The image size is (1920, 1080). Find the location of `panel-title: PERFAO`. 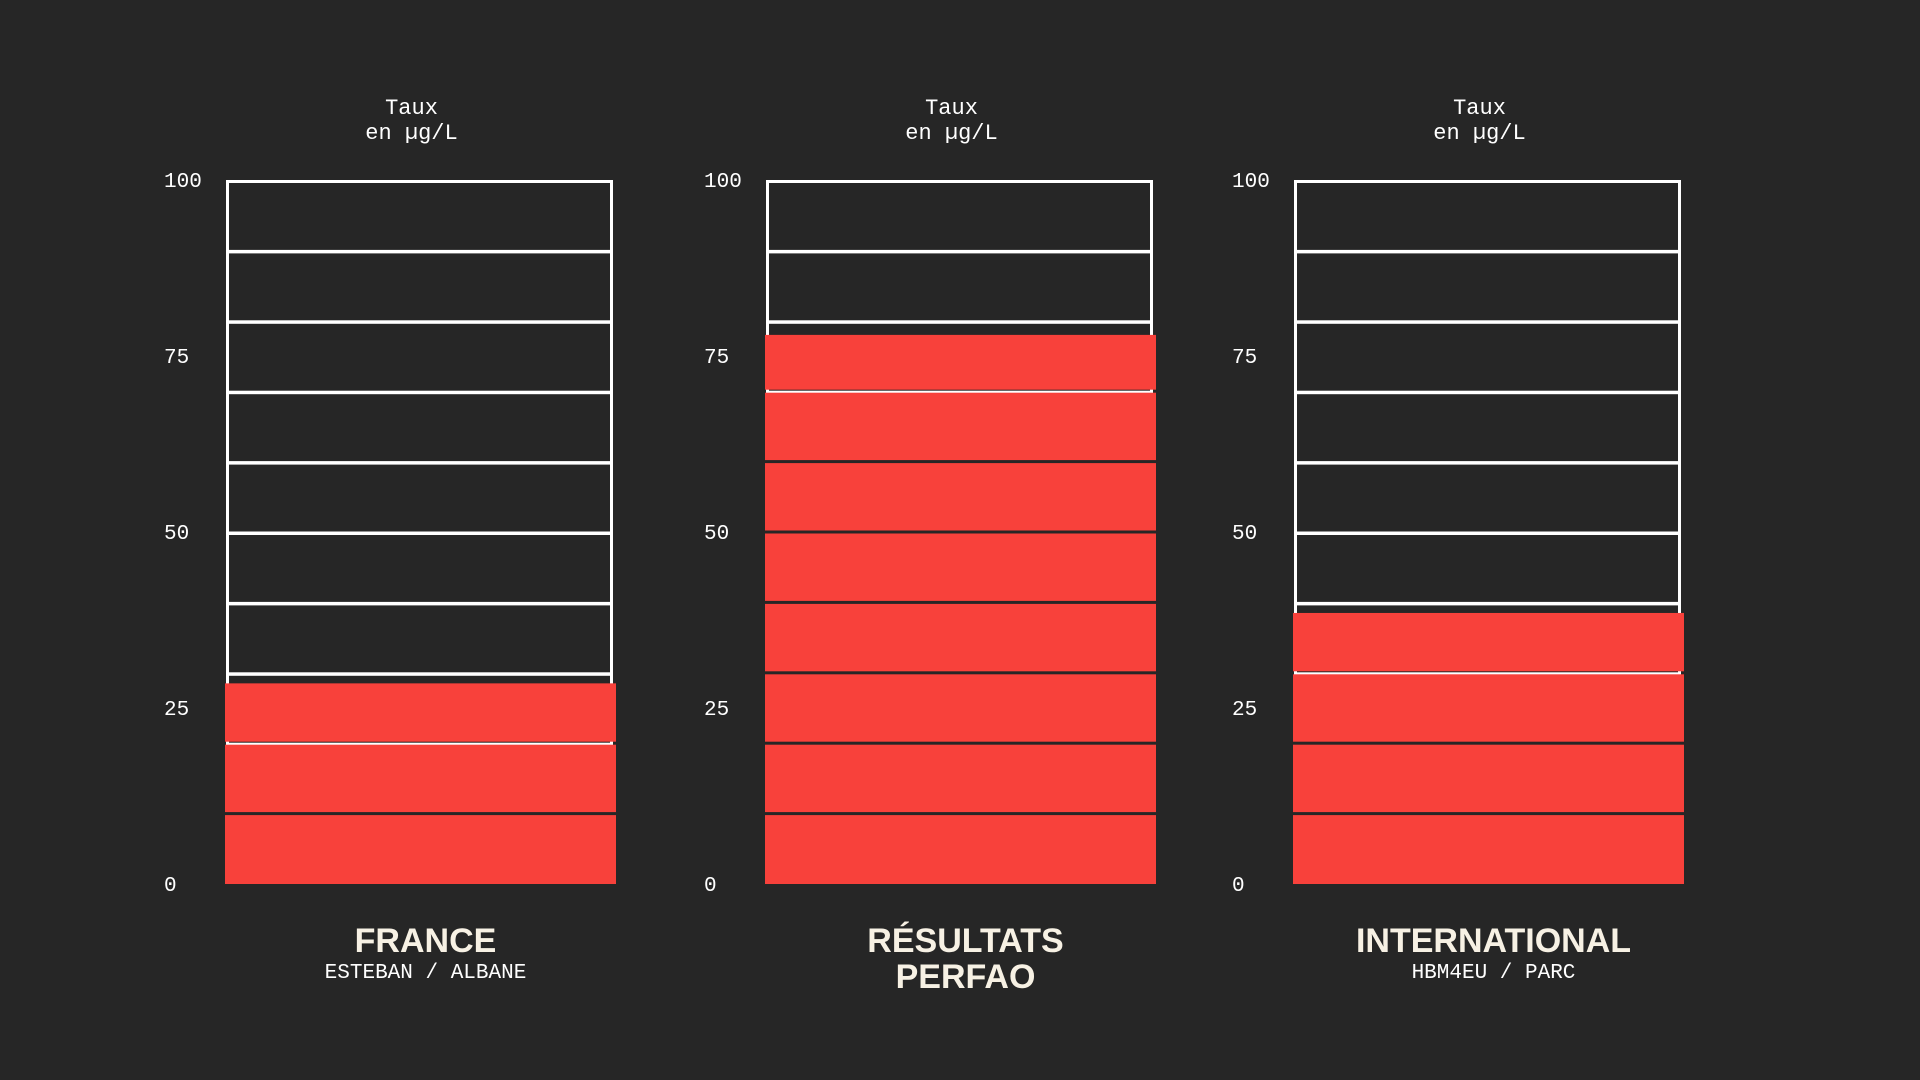

panel-title: PERFAO is located at coordinates (966, 977).